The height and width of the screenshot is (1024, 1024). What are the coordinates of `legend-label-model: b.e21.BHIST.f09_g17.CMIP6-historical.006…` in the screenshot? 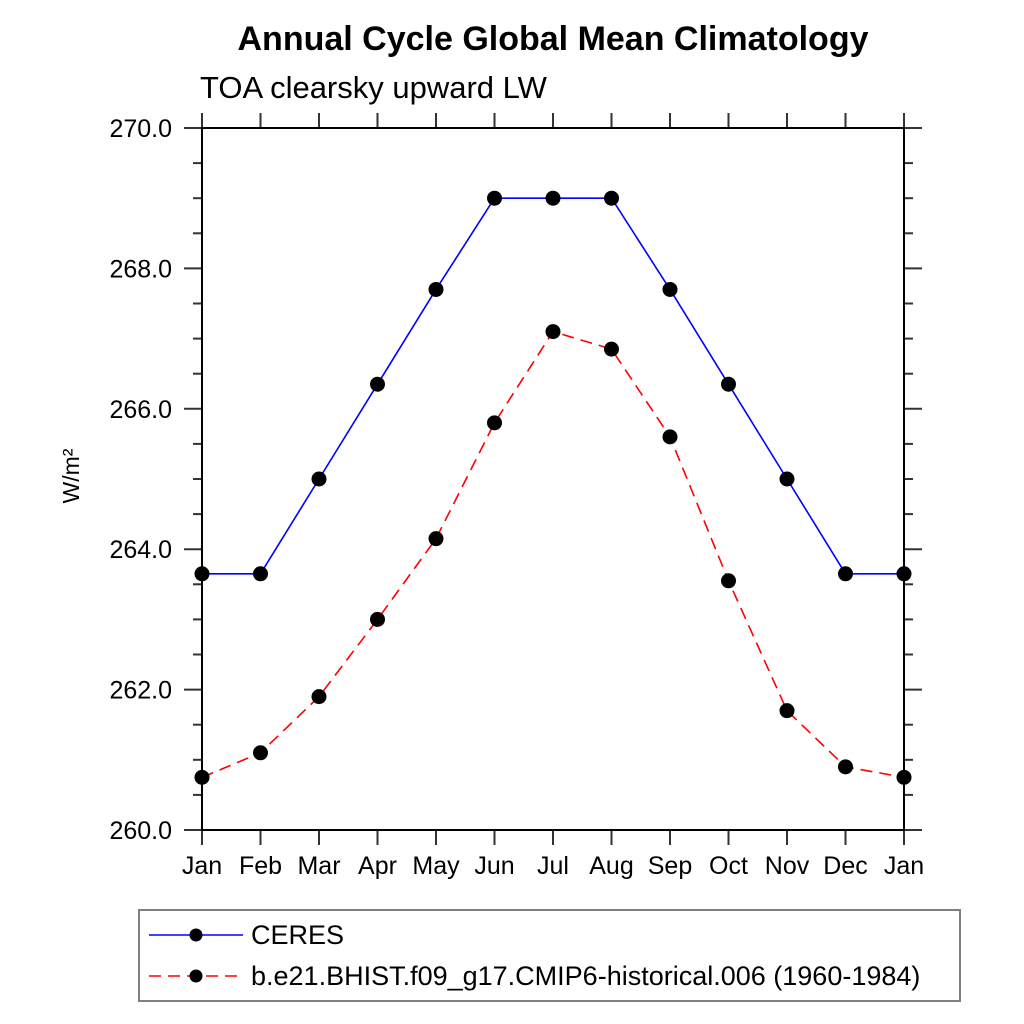 It's located at (586, 975).